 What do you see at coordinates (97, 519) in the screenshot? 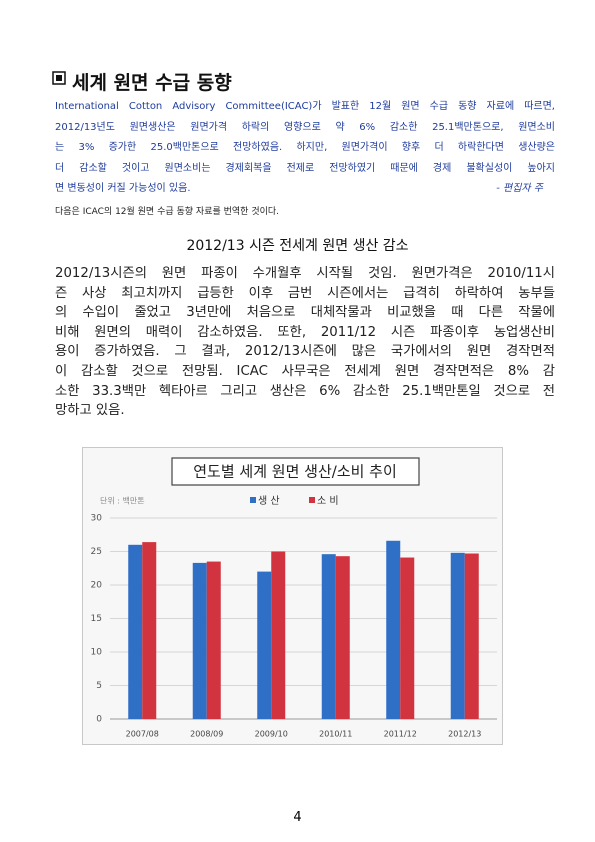
I see `y-tick-label: 30` at bounding box center [97, 519].